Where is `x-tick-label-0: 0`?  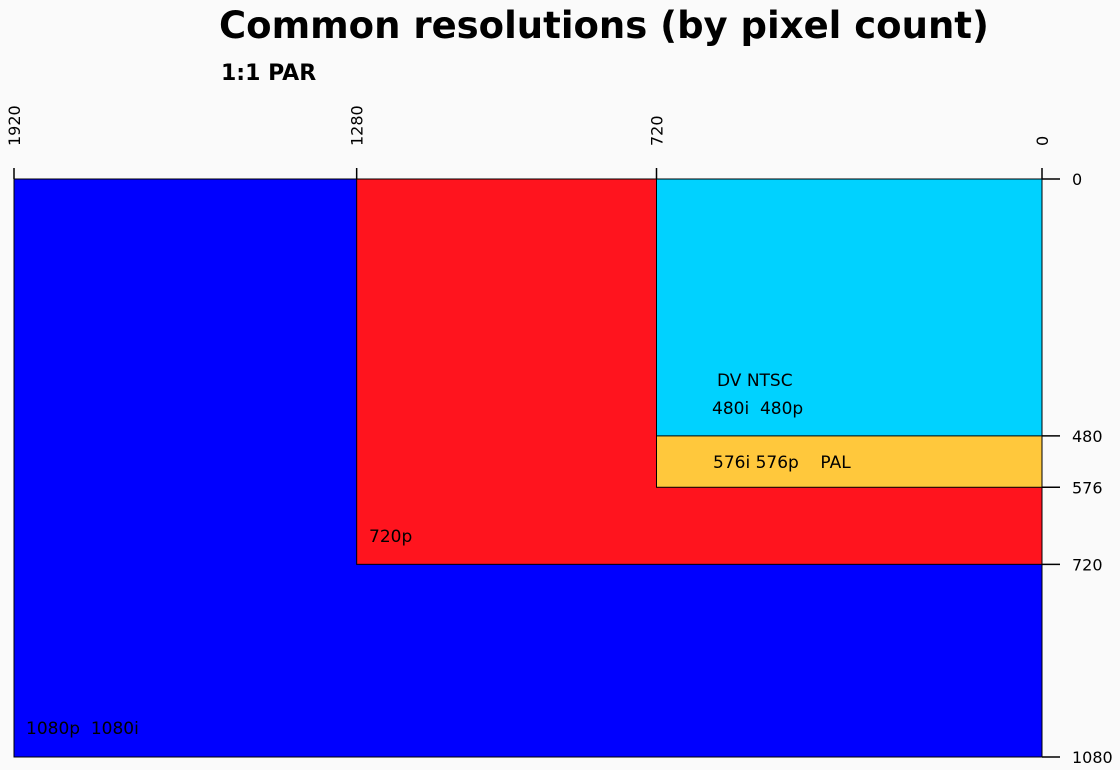
x-tick-label-0: 0 is located at coordinates (1042, 141).